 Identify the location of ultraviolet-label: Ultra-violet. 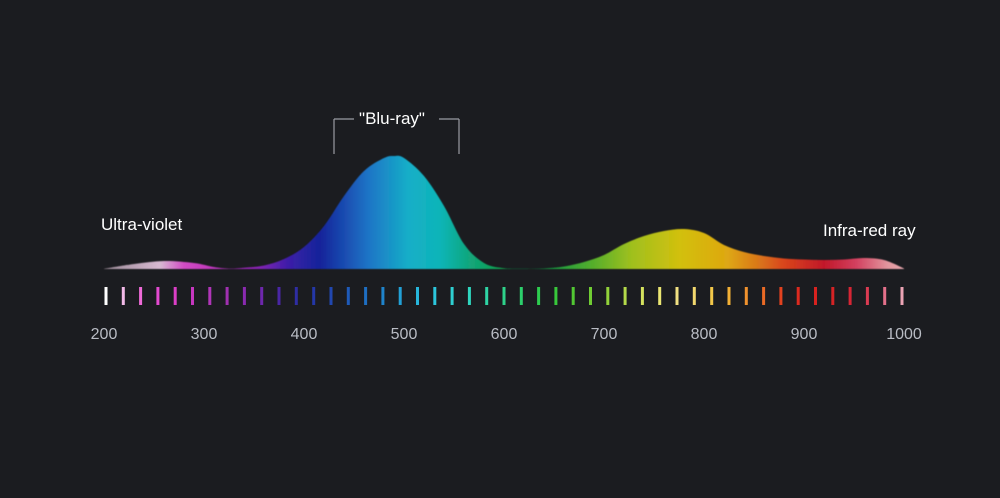
(142, 224).